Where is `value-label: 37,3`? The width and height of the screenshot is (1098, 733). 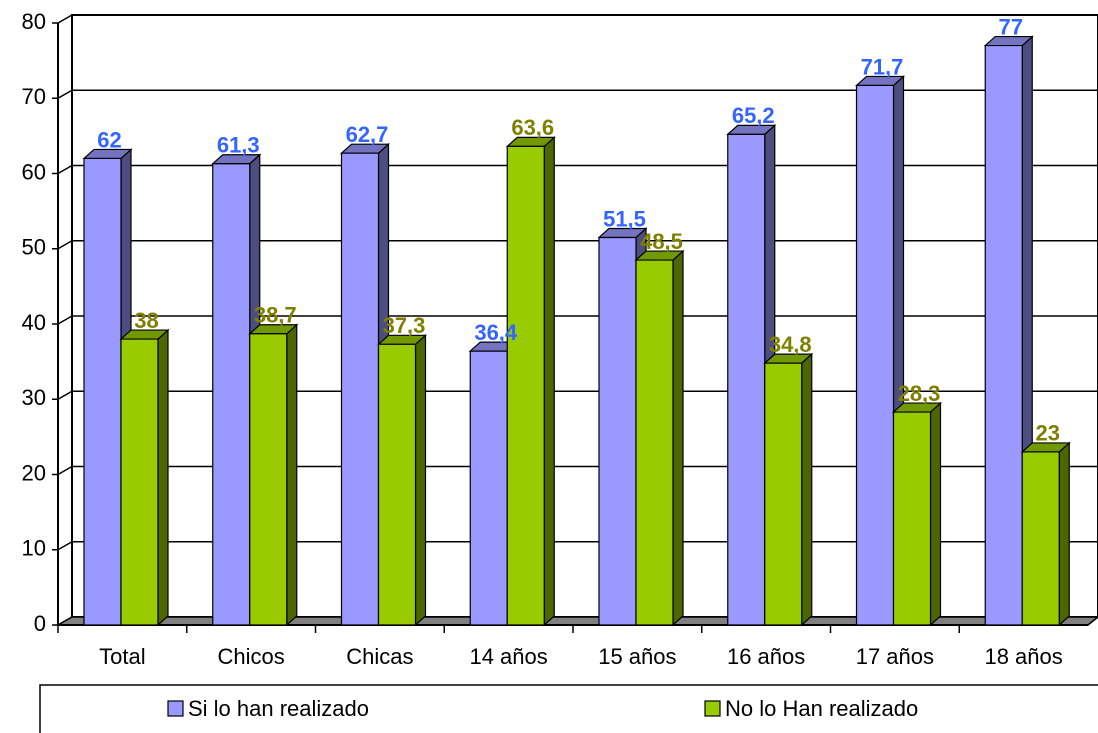 value-label: 37,3 is located at coordinates (404, 325).